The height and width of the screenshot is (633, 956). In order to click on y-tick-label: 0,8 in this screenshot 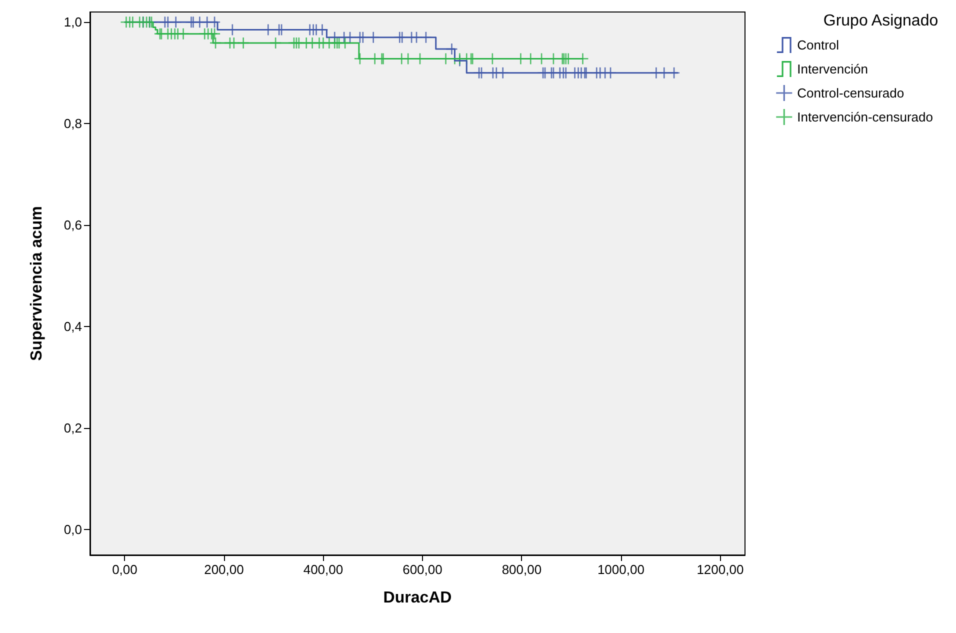, I will do `click(73, 124)`.